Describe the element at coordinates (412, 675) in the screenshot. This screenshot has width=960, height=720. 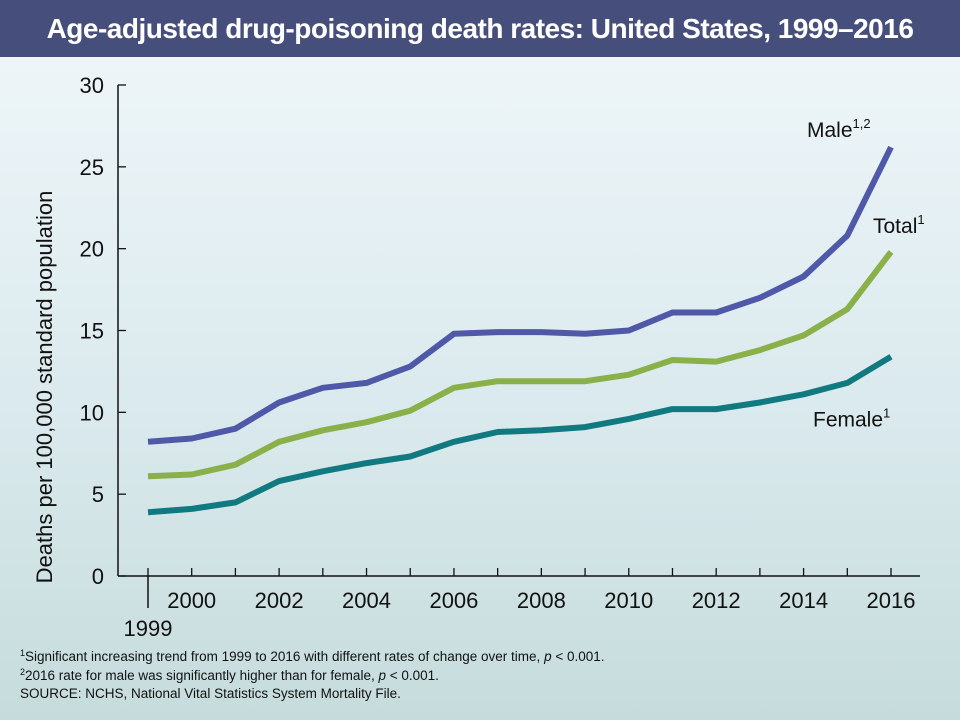
I see `footnote-2-text-end: < 0.001.` at that location.